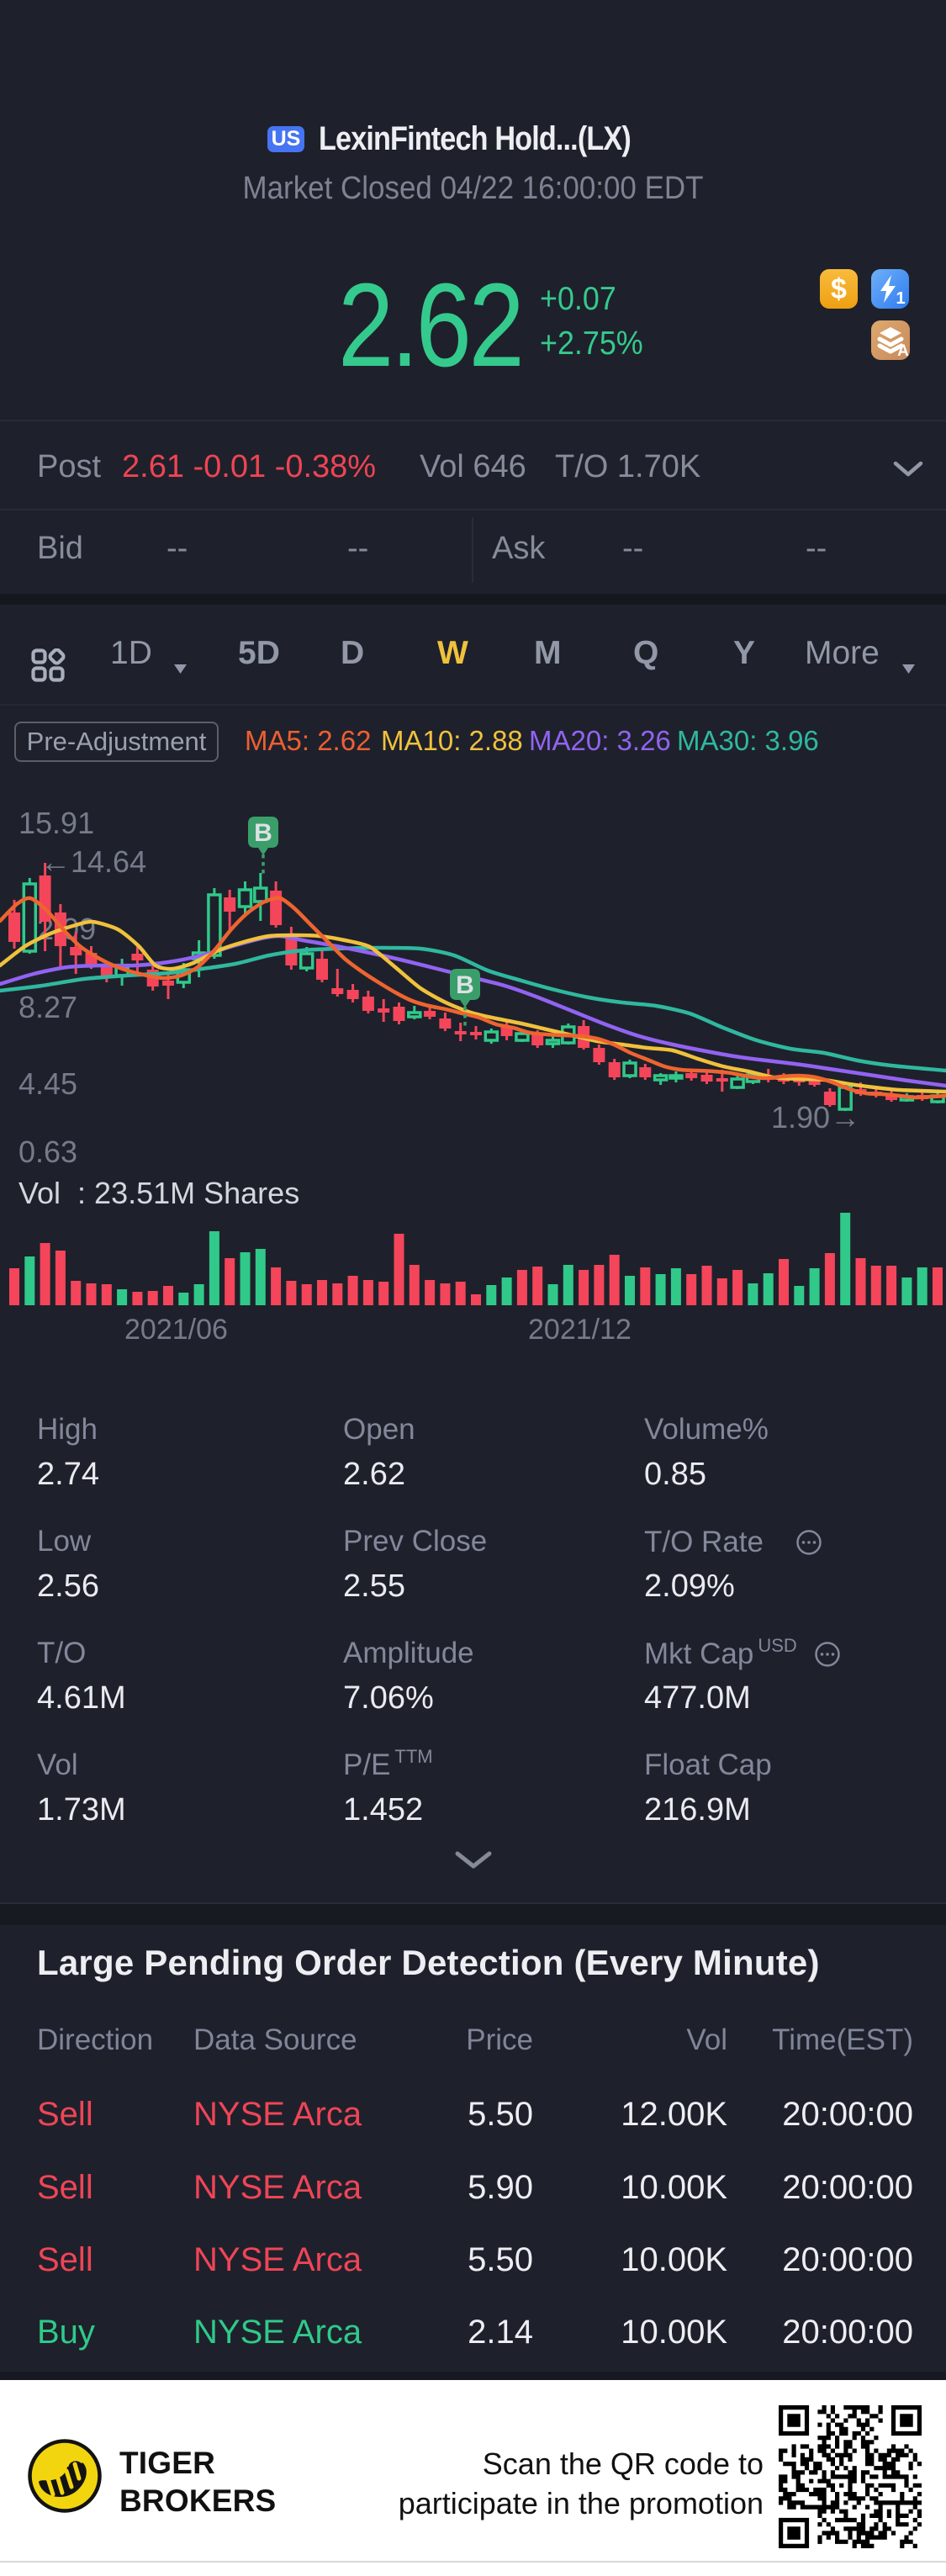 This screenshot has width=946, height=2576. Describe the element at coordinates (903, 351) in the screenshot. I see `svg-text: A` at that location.